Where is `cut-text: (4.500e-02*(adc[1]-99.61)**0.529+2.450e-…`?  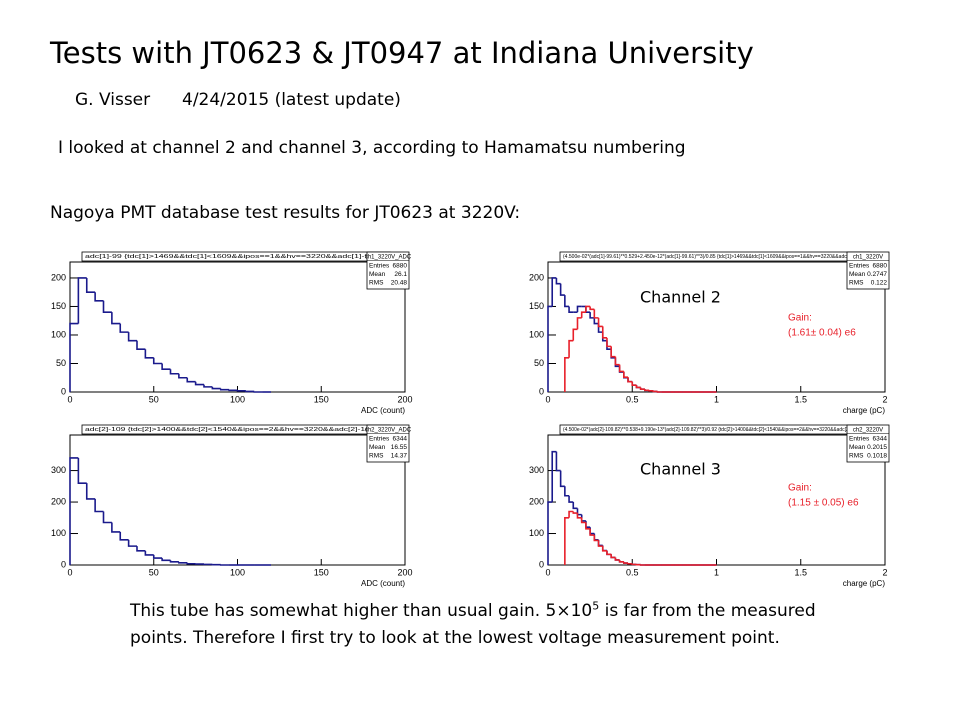
cut-text: (4.500e-02*(adc[1]-99.61)**0.529+2.450e-… is located at coordinates (715, 257).